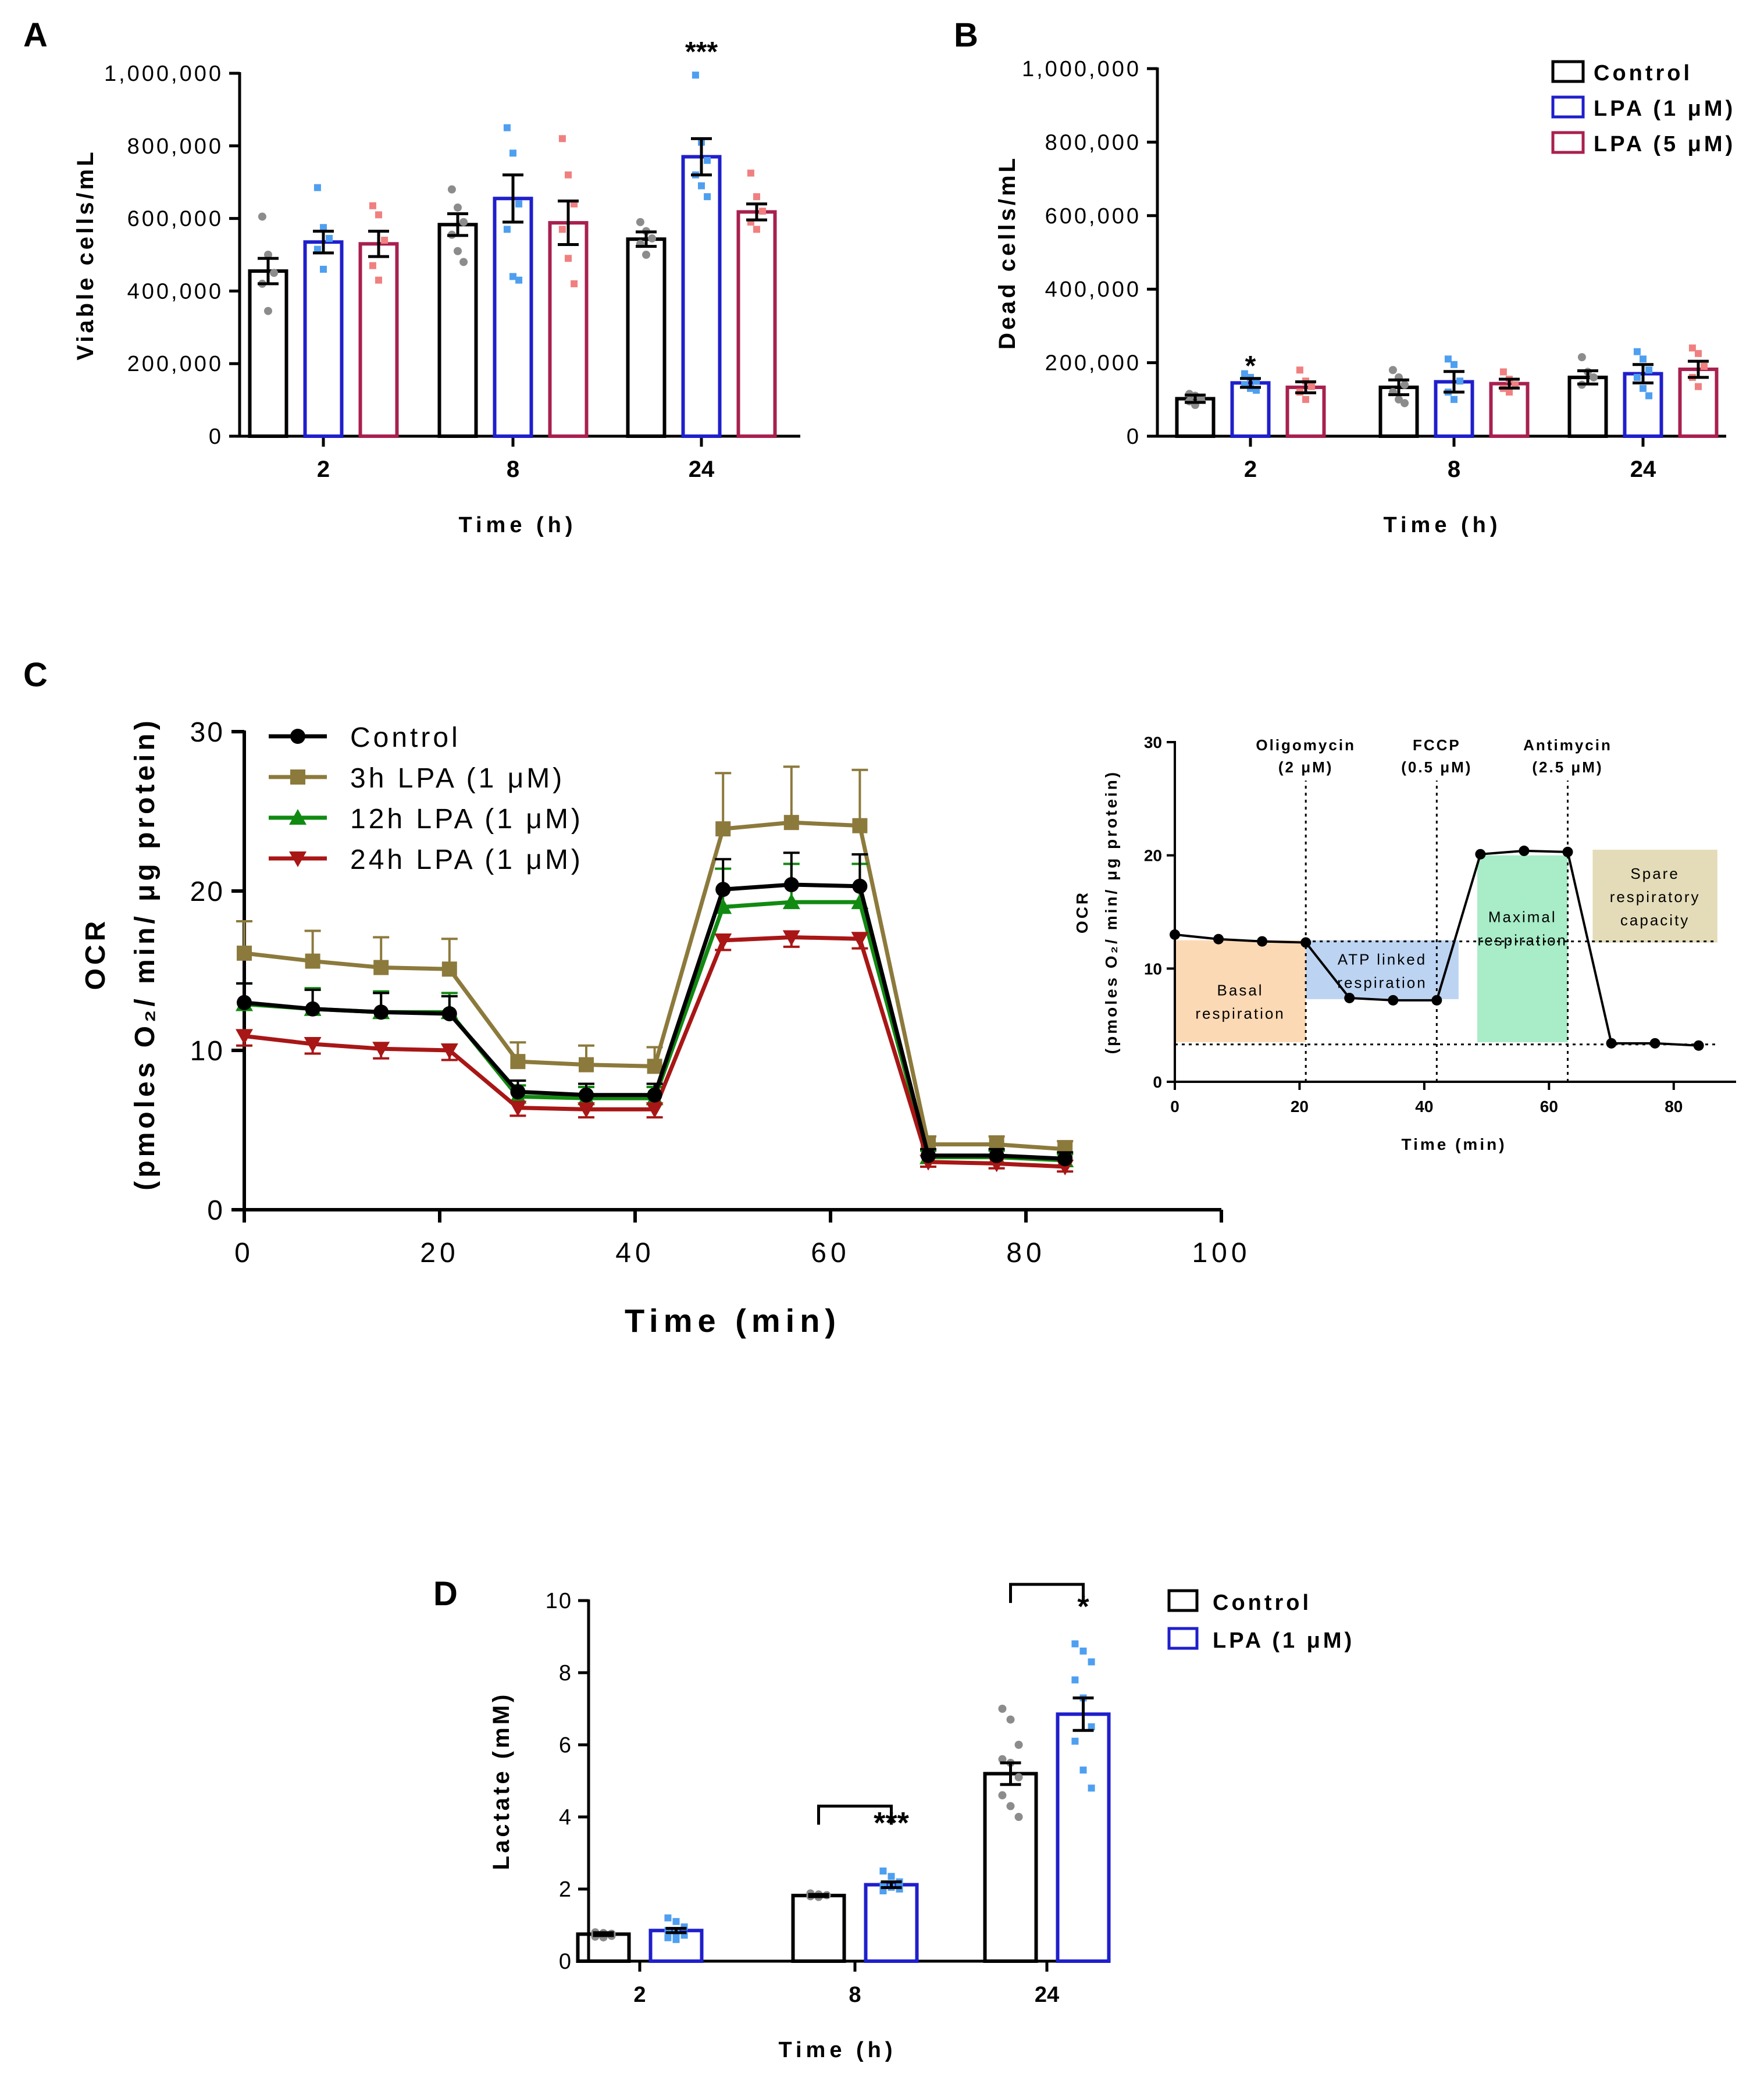  I want to click on x-tick-label-inset: 40, so click(1424, 1106).